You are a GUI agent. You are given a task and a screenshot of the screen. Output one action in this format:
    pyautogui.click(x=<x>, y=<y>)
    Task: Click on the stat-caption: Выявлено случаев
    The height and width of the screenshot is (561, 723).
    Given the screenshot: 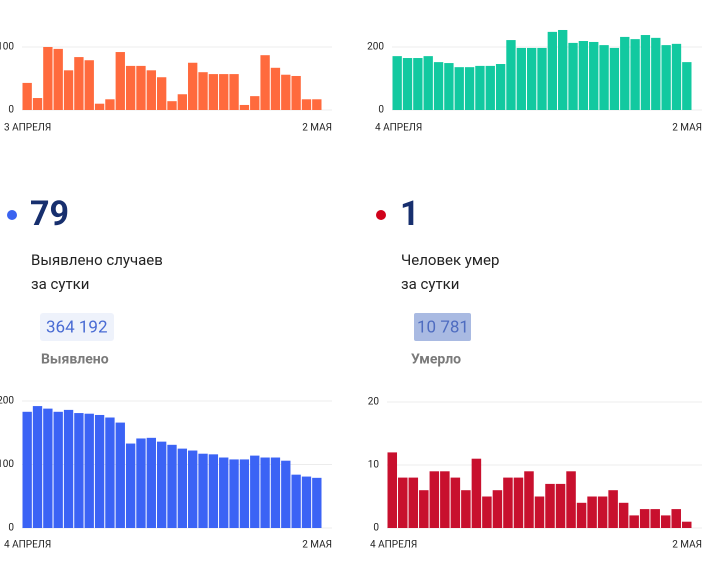 What is the action you would take?
    pyautogui.click(x=97, y=260)
    